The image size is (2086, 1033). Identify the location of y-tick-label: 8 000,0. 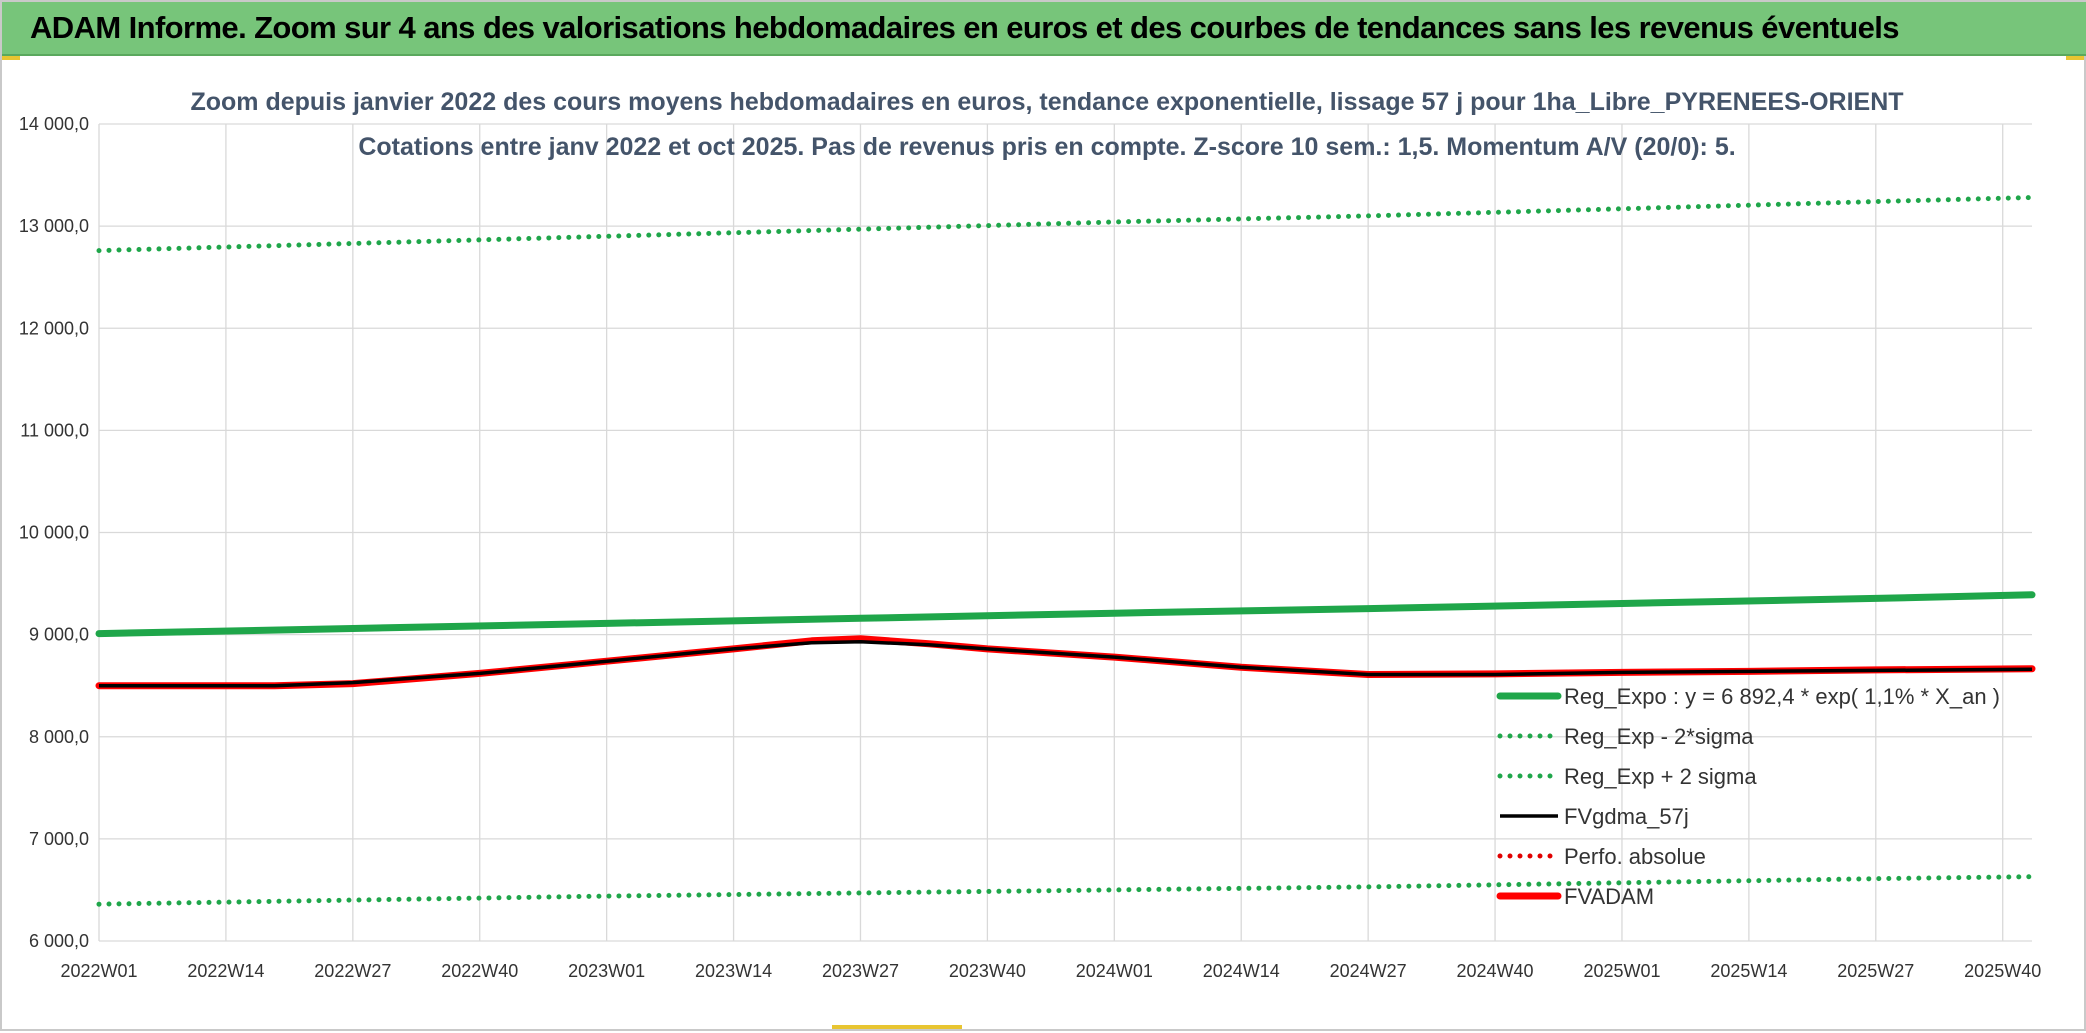
(59, 737).